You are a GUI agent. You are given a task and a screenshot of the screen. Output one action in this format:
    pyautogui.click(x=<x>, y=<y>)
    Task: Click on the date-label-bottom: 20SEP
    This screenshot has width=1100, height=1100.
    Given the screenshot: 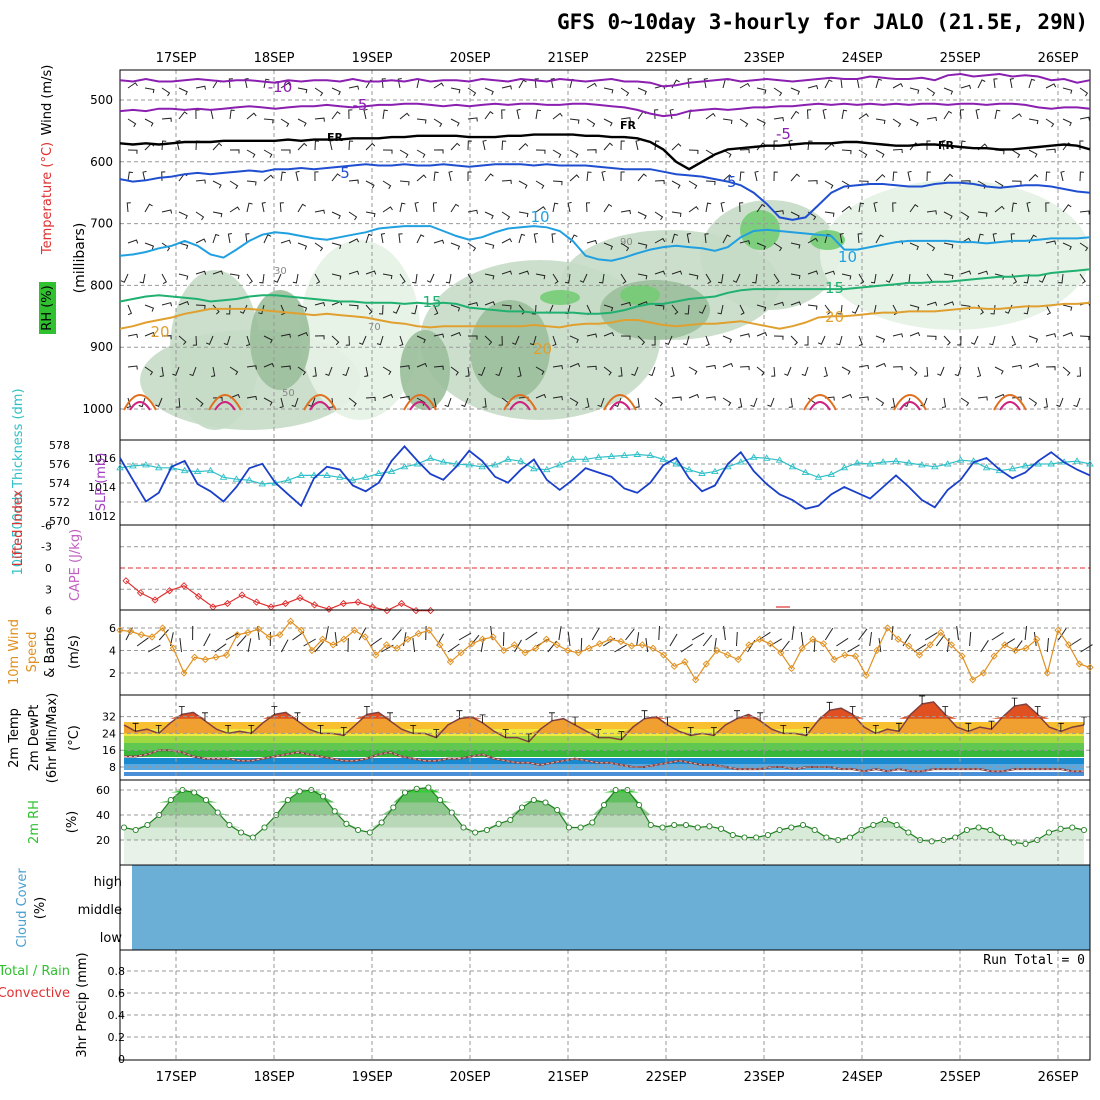 What is the action you would take?
    pyautogui.click(x=470, y=1077)
    